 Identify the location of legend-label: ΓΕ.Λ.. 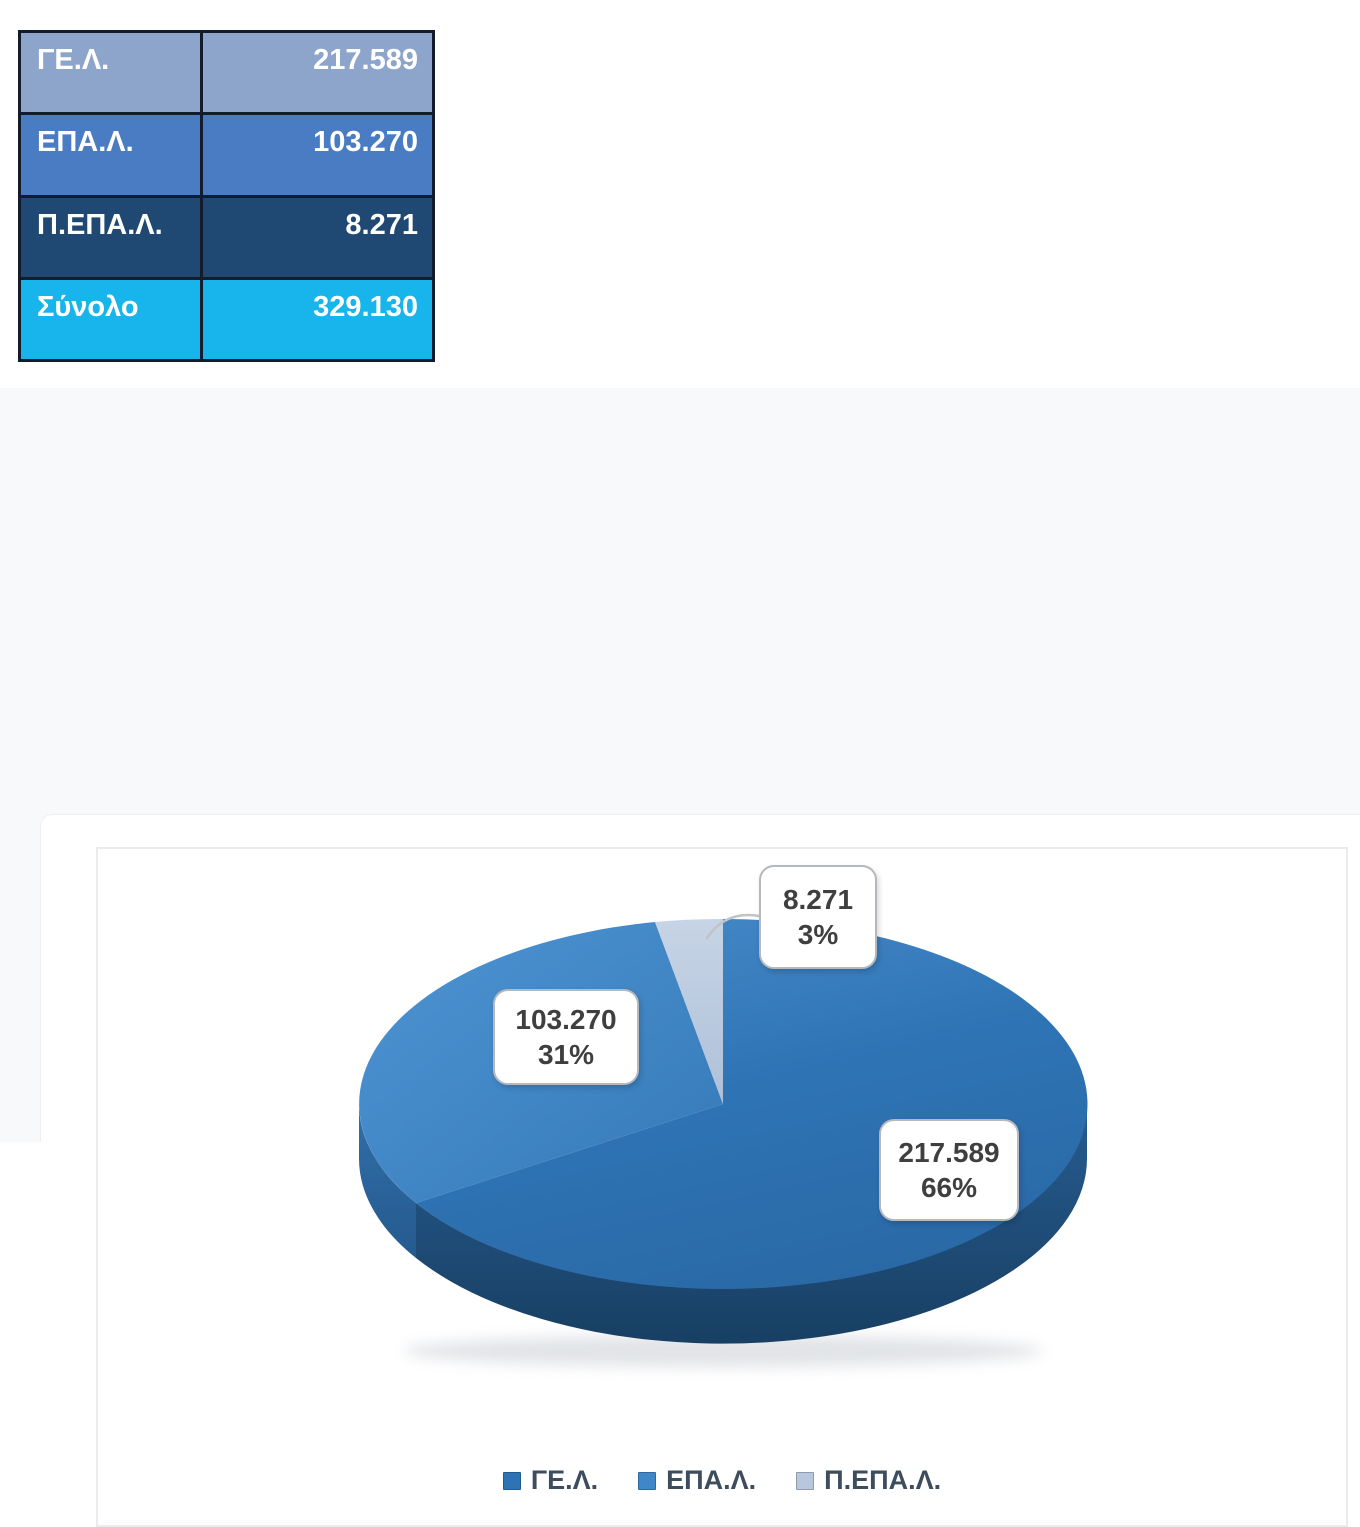
(564, 1480).